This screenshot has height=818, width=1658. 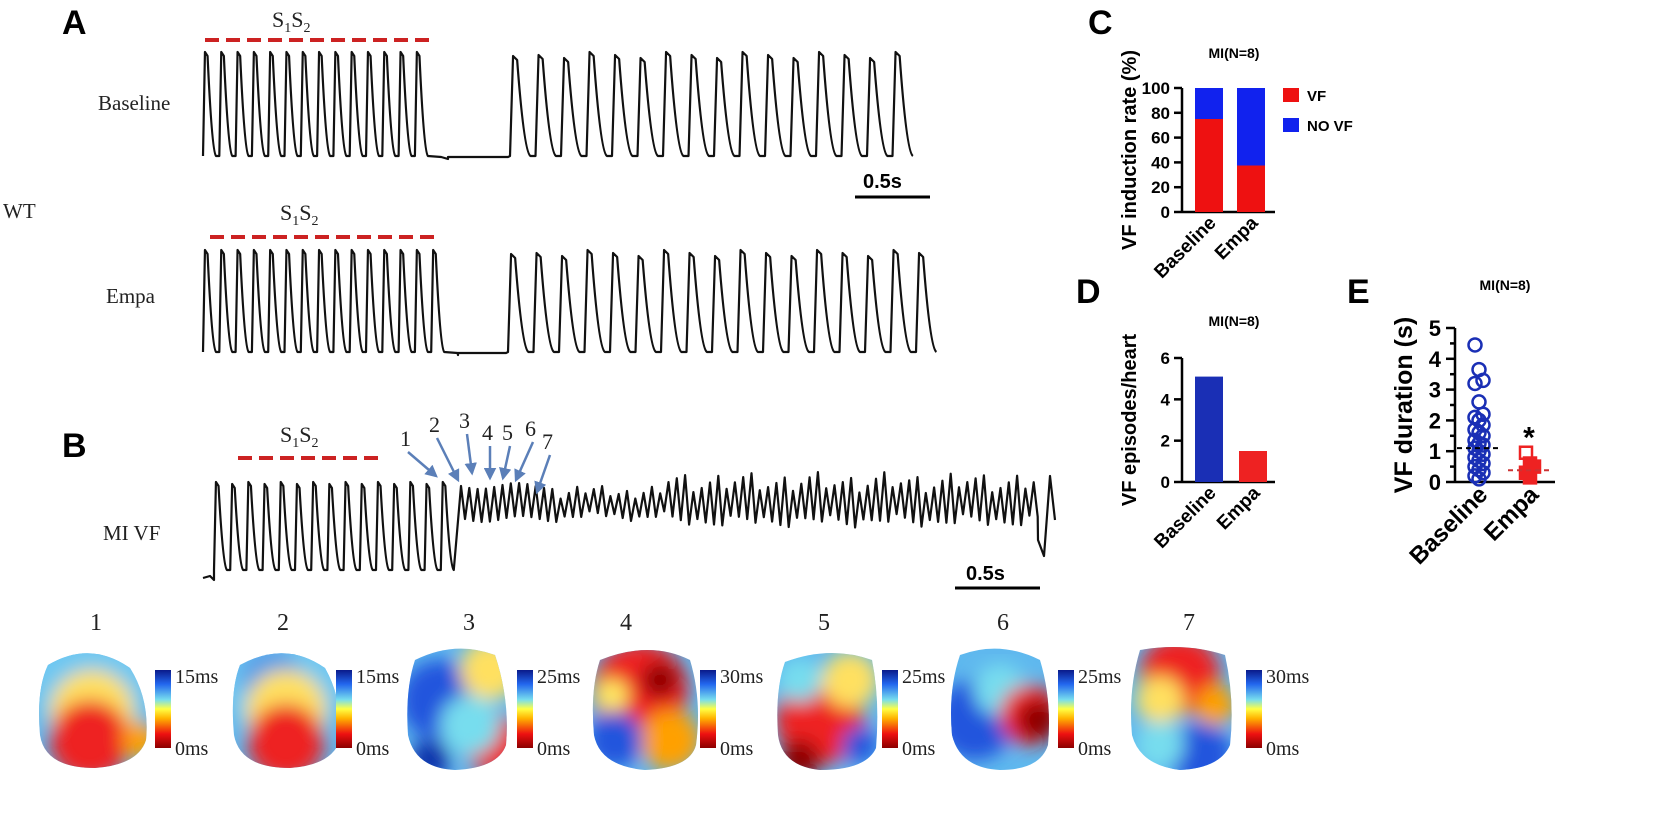 I want to click on chart-c-ytick: 40, so click(x=1160, y=162).